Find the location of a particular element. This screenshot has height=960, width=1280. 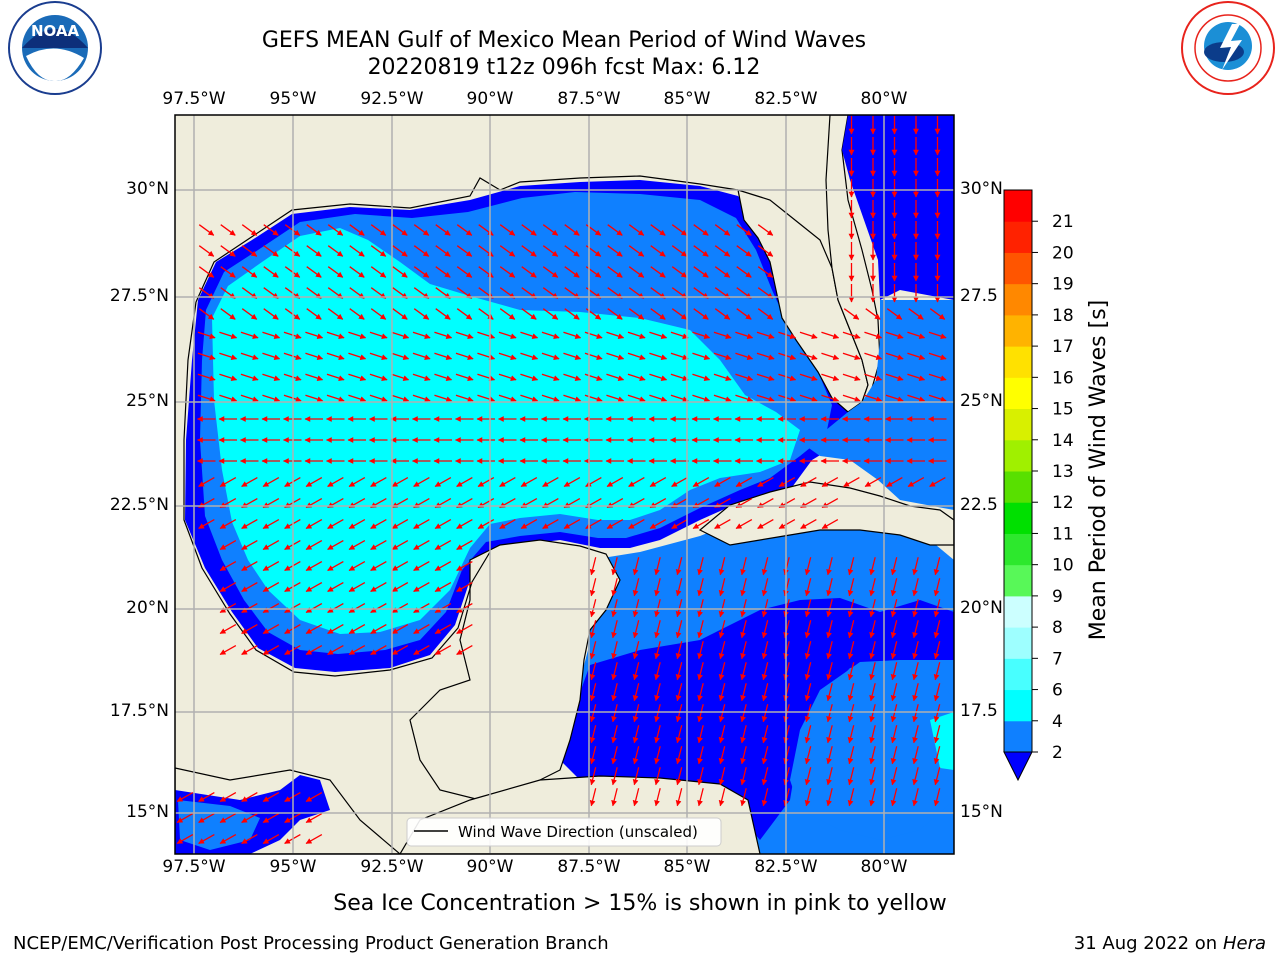

lon-tick-top: 85°W is located at coordinates (687, 99).